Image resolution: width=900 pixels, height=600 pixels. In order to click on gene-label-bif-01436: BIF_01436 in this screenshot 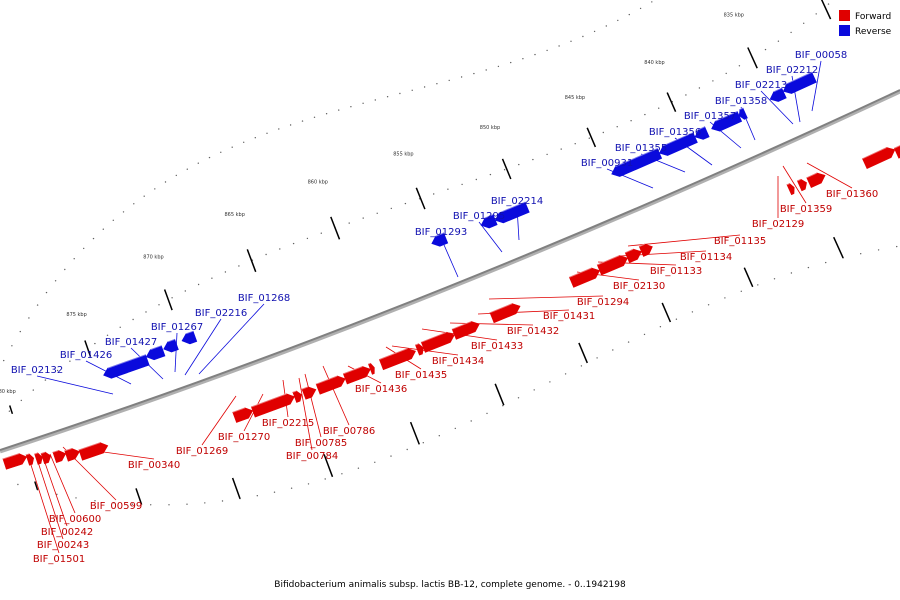, I will do `click(381, 389)`.